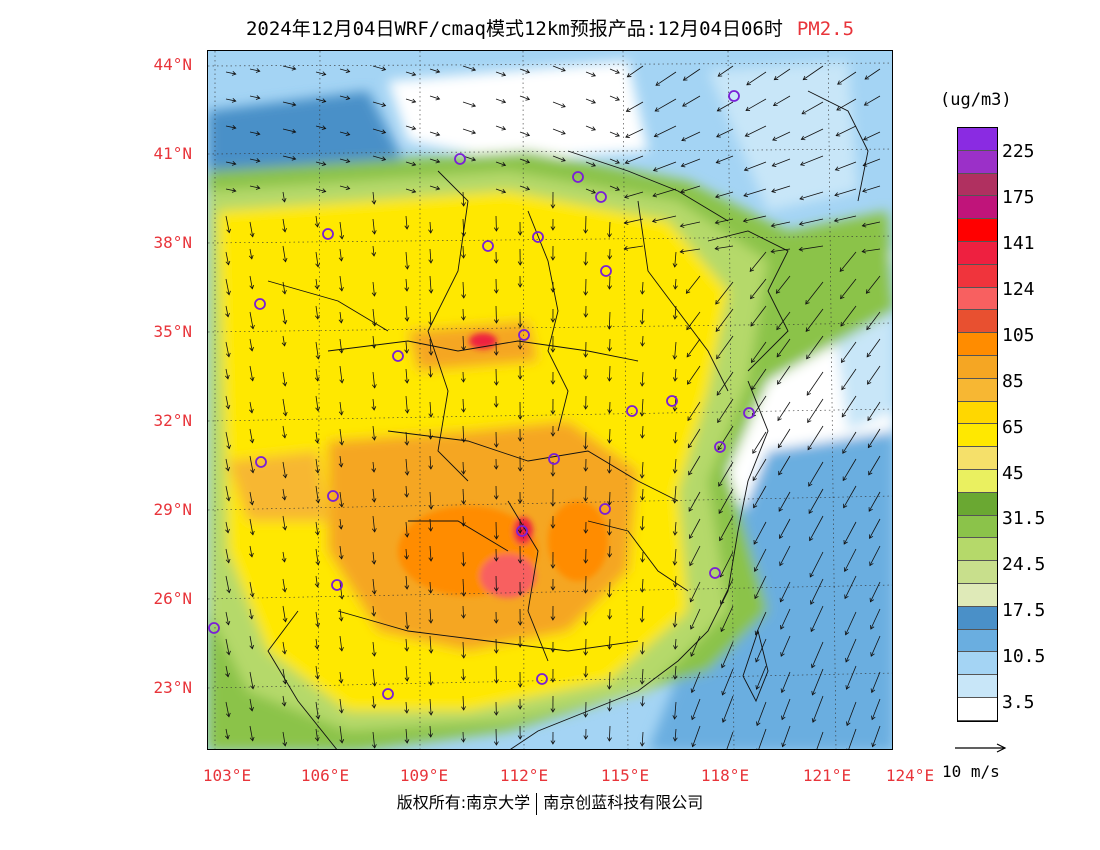  What do you see at coordinates (910, 775) in the screenshot?
I see `lon-label: 124°E` at bounding box center [910, 775].